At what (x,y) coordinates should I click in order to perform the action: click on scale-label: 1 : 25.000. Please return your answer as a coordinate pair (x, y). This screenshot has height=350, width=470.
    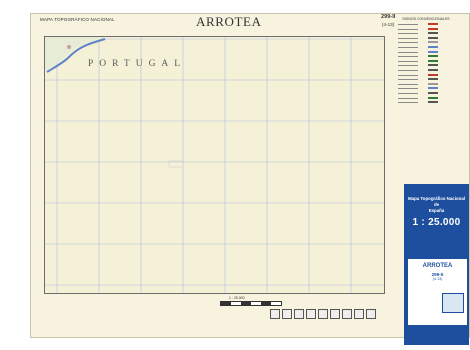
    Looking at the image, I should click on (237, 298).